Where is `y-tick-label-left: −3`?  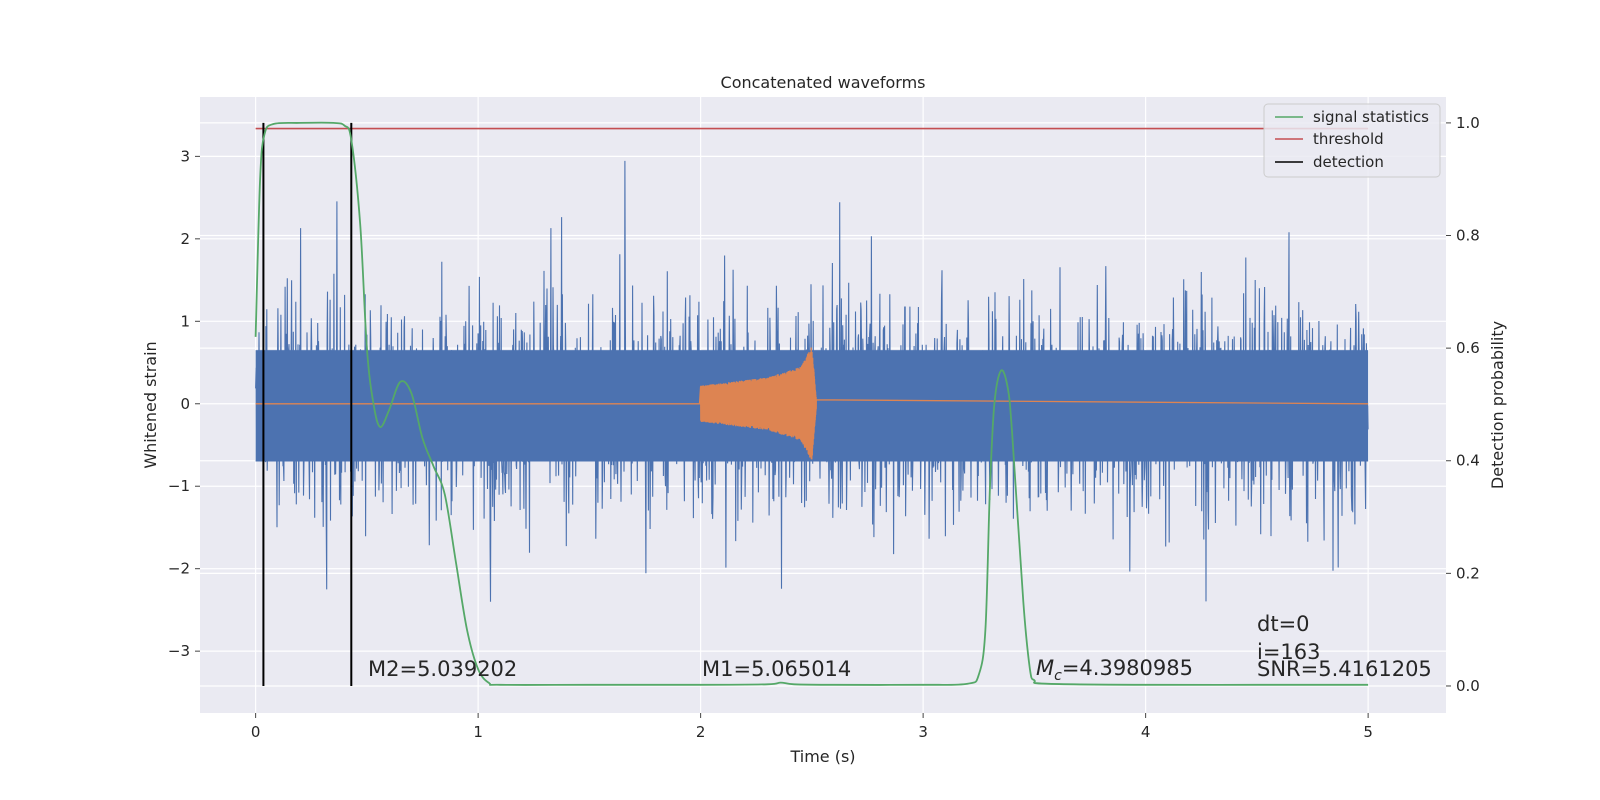
y-tick-label-left: −3 is located at coordinates (179, 651).